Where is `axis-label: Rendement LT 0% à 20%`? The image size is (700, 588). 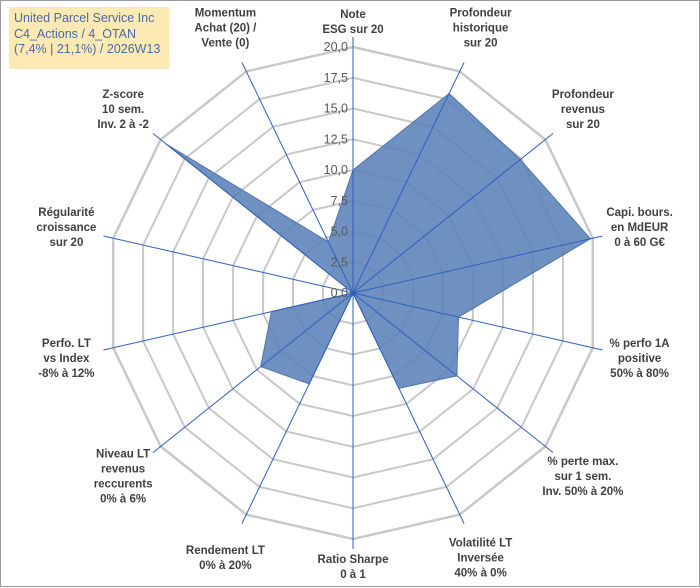
axis-label: Rendement LT 0% à 20% is located at coordinates (225, 558).